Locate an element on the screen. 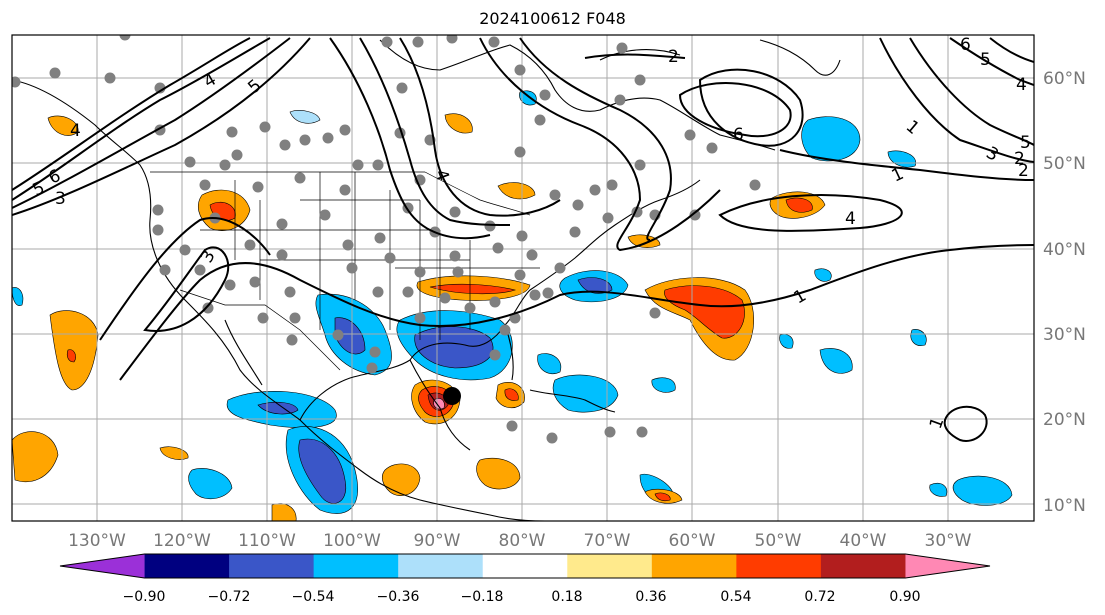 This screenshot has height=615, width=1105. colorbar-extend-low is located at coordinates (102, 566).